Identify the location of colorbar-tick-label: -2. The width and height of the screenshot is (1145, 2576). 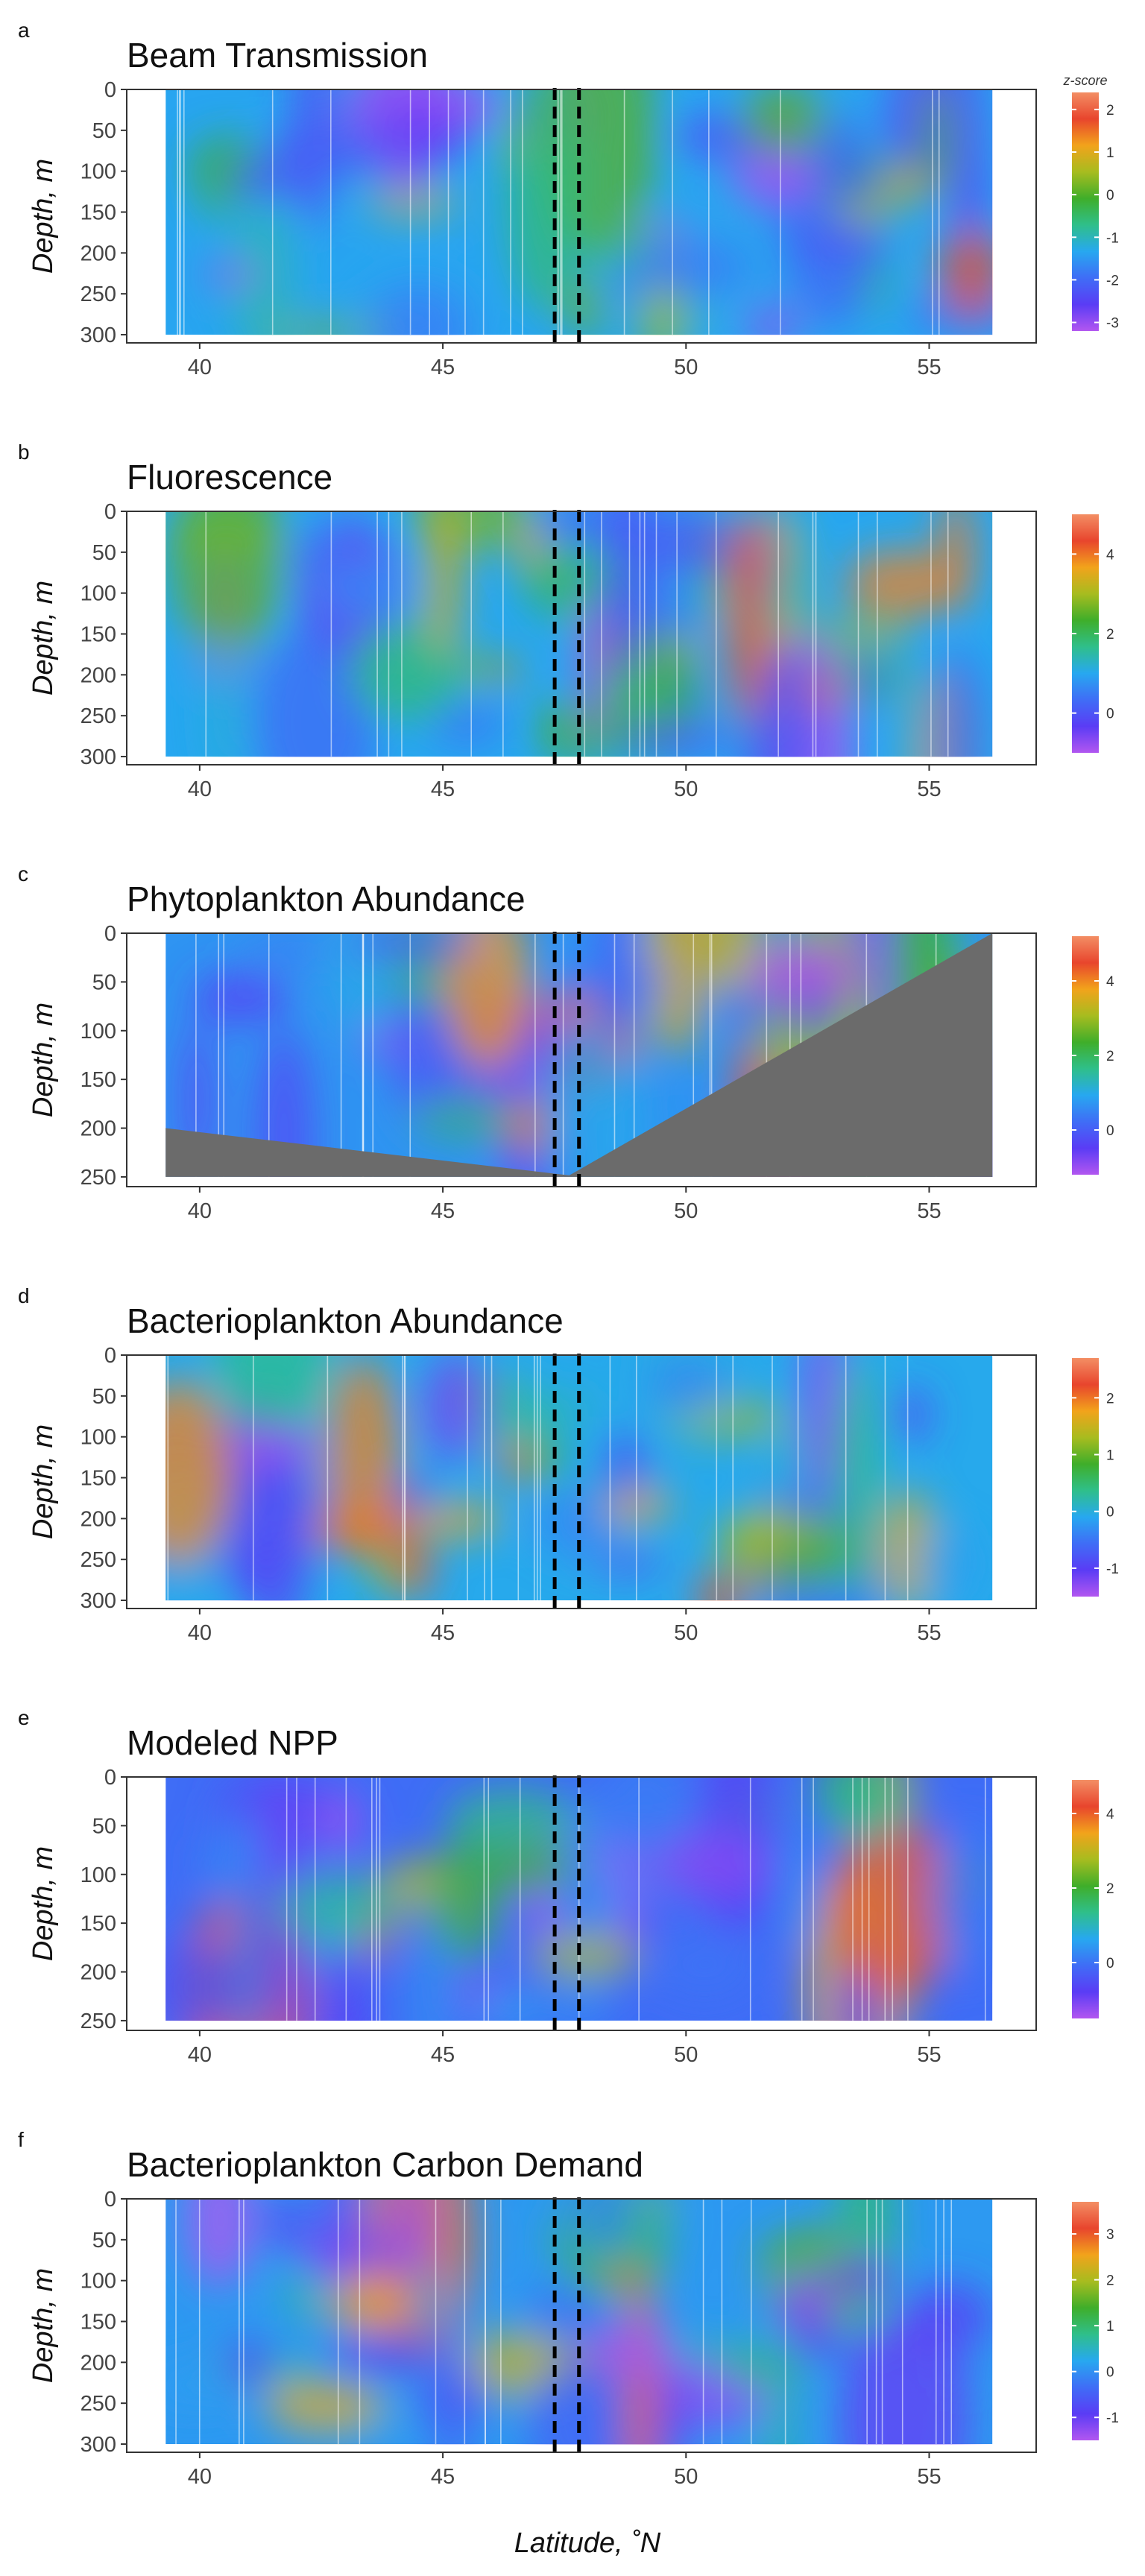
(1112, 280).